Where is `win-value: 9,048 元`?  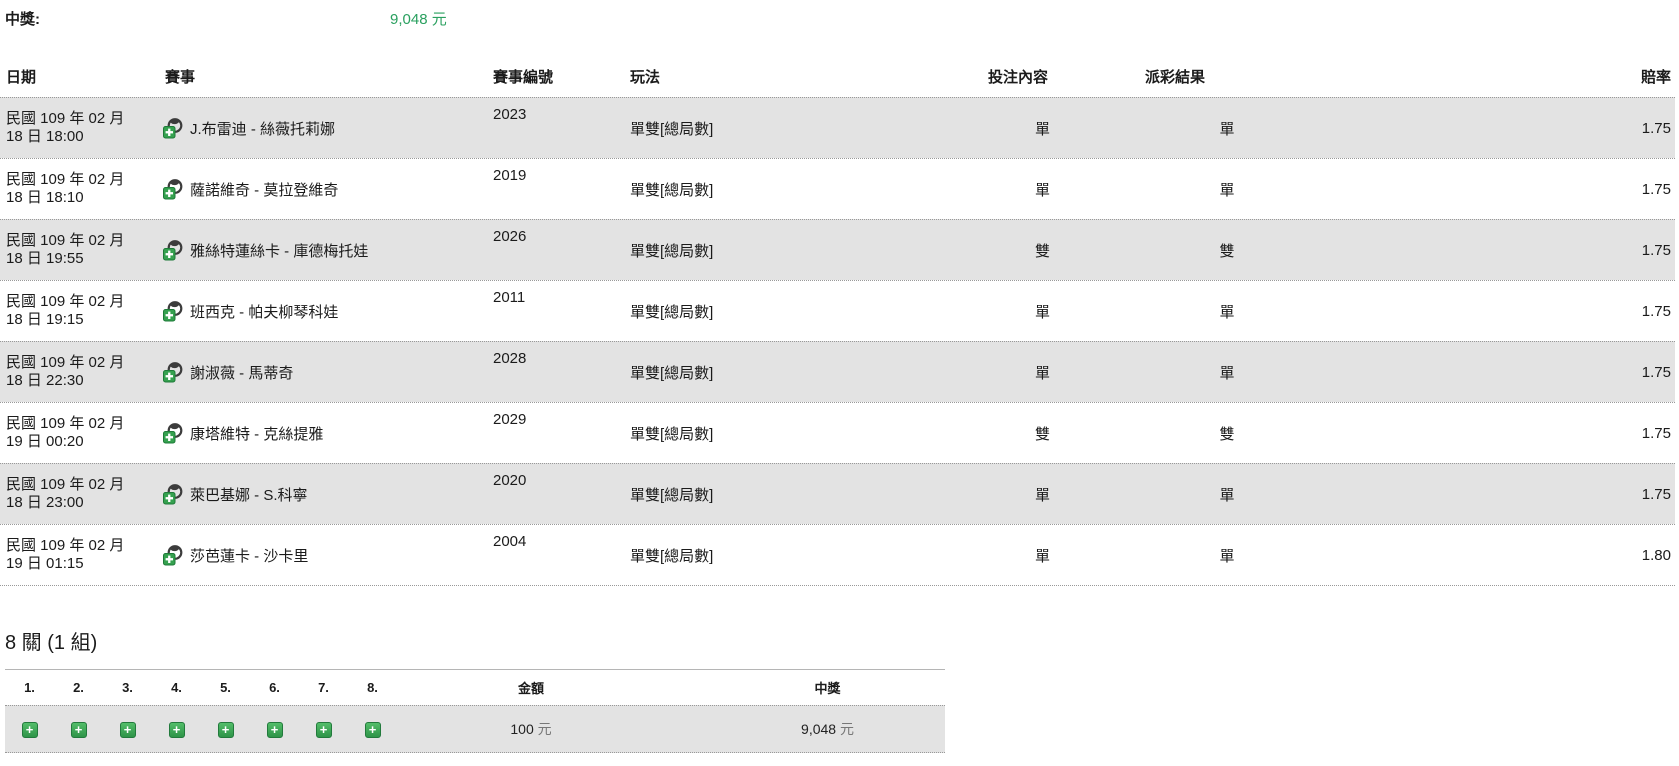
win-value: 9,048 元 is located at coordinates (805, 729).